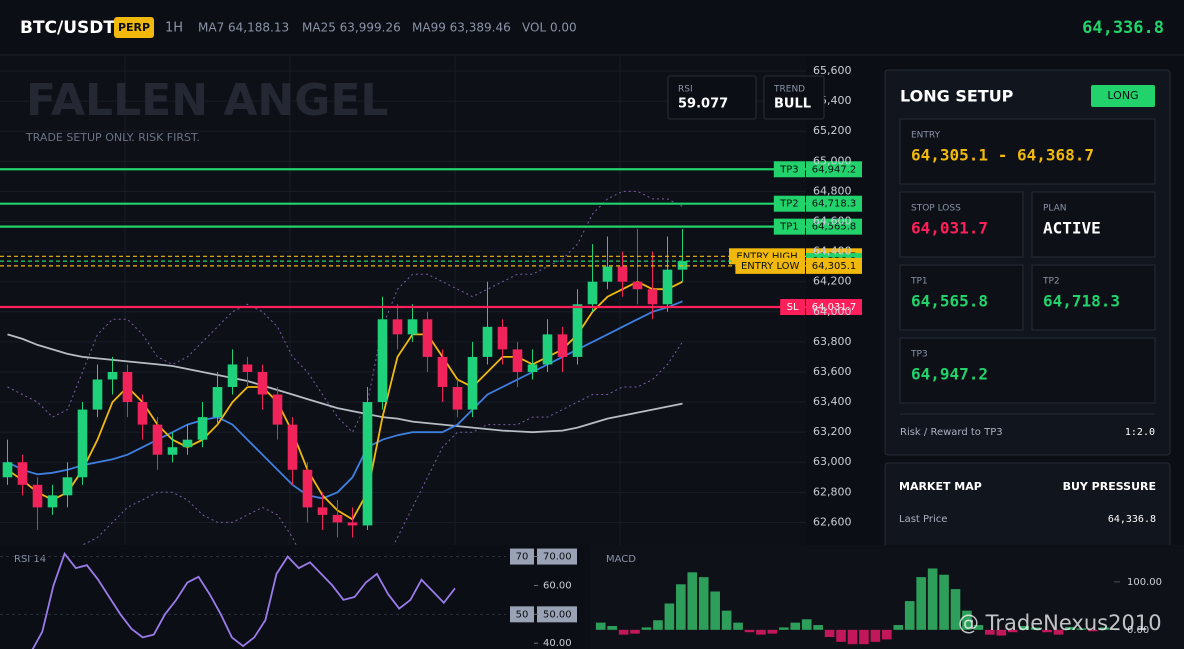  I want to click on y-tick-label: 63,600, so click(832, 371).